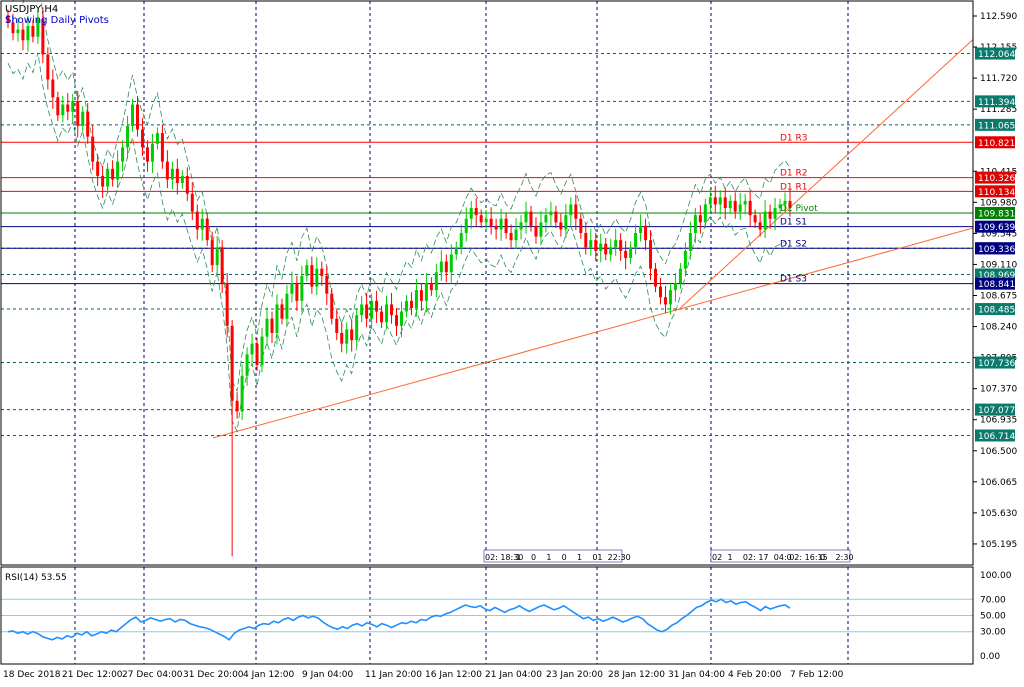  I want to click on price-level-label-0-box, so click(995, 53).